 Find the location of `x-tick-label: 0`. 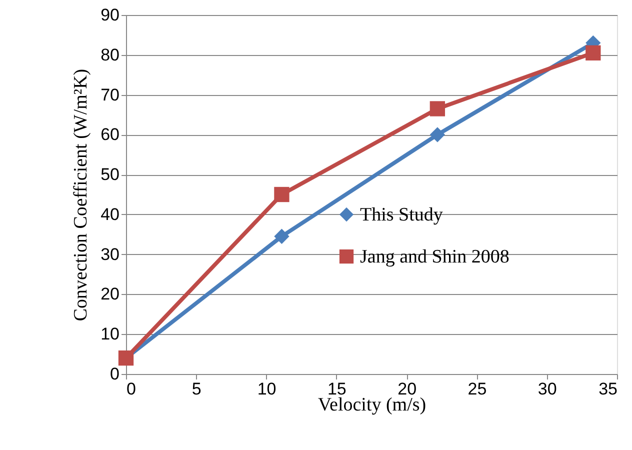

x-tick-label: 0 is located at coordinates (131, 389).